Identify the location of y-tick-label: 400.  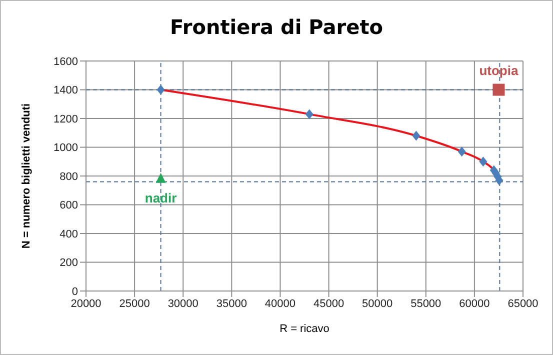
(69, 234).